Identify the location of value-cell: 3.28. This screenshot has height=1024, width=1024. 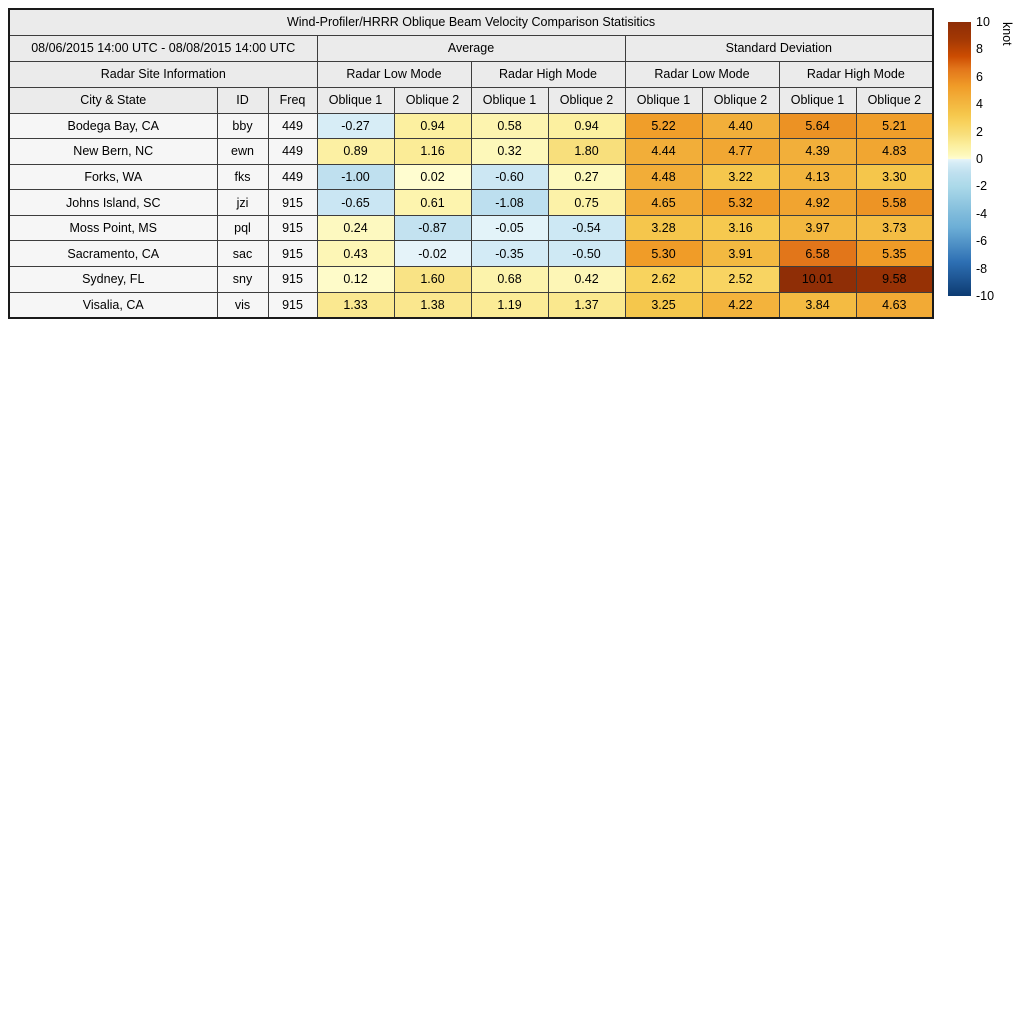
(663, 228).